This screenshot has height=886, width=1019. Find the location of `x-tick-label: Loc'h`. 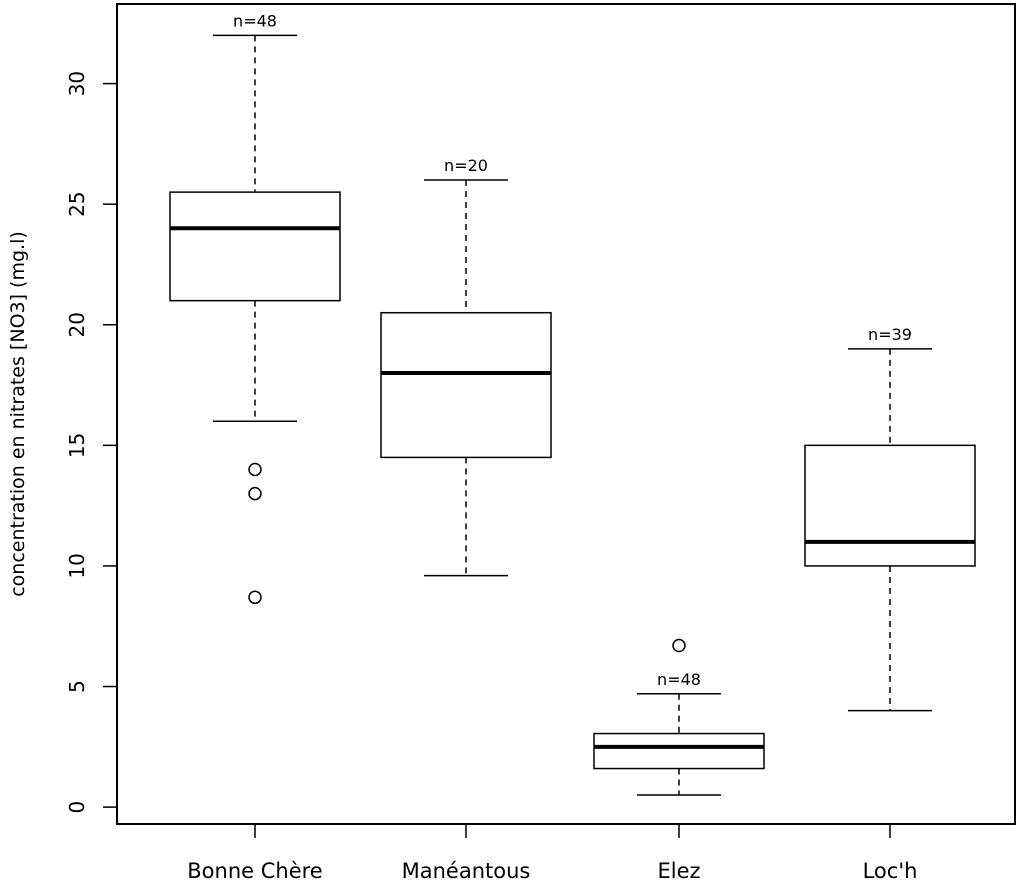

x-tick-label: Loc'h is located at coordinates (890, 871).